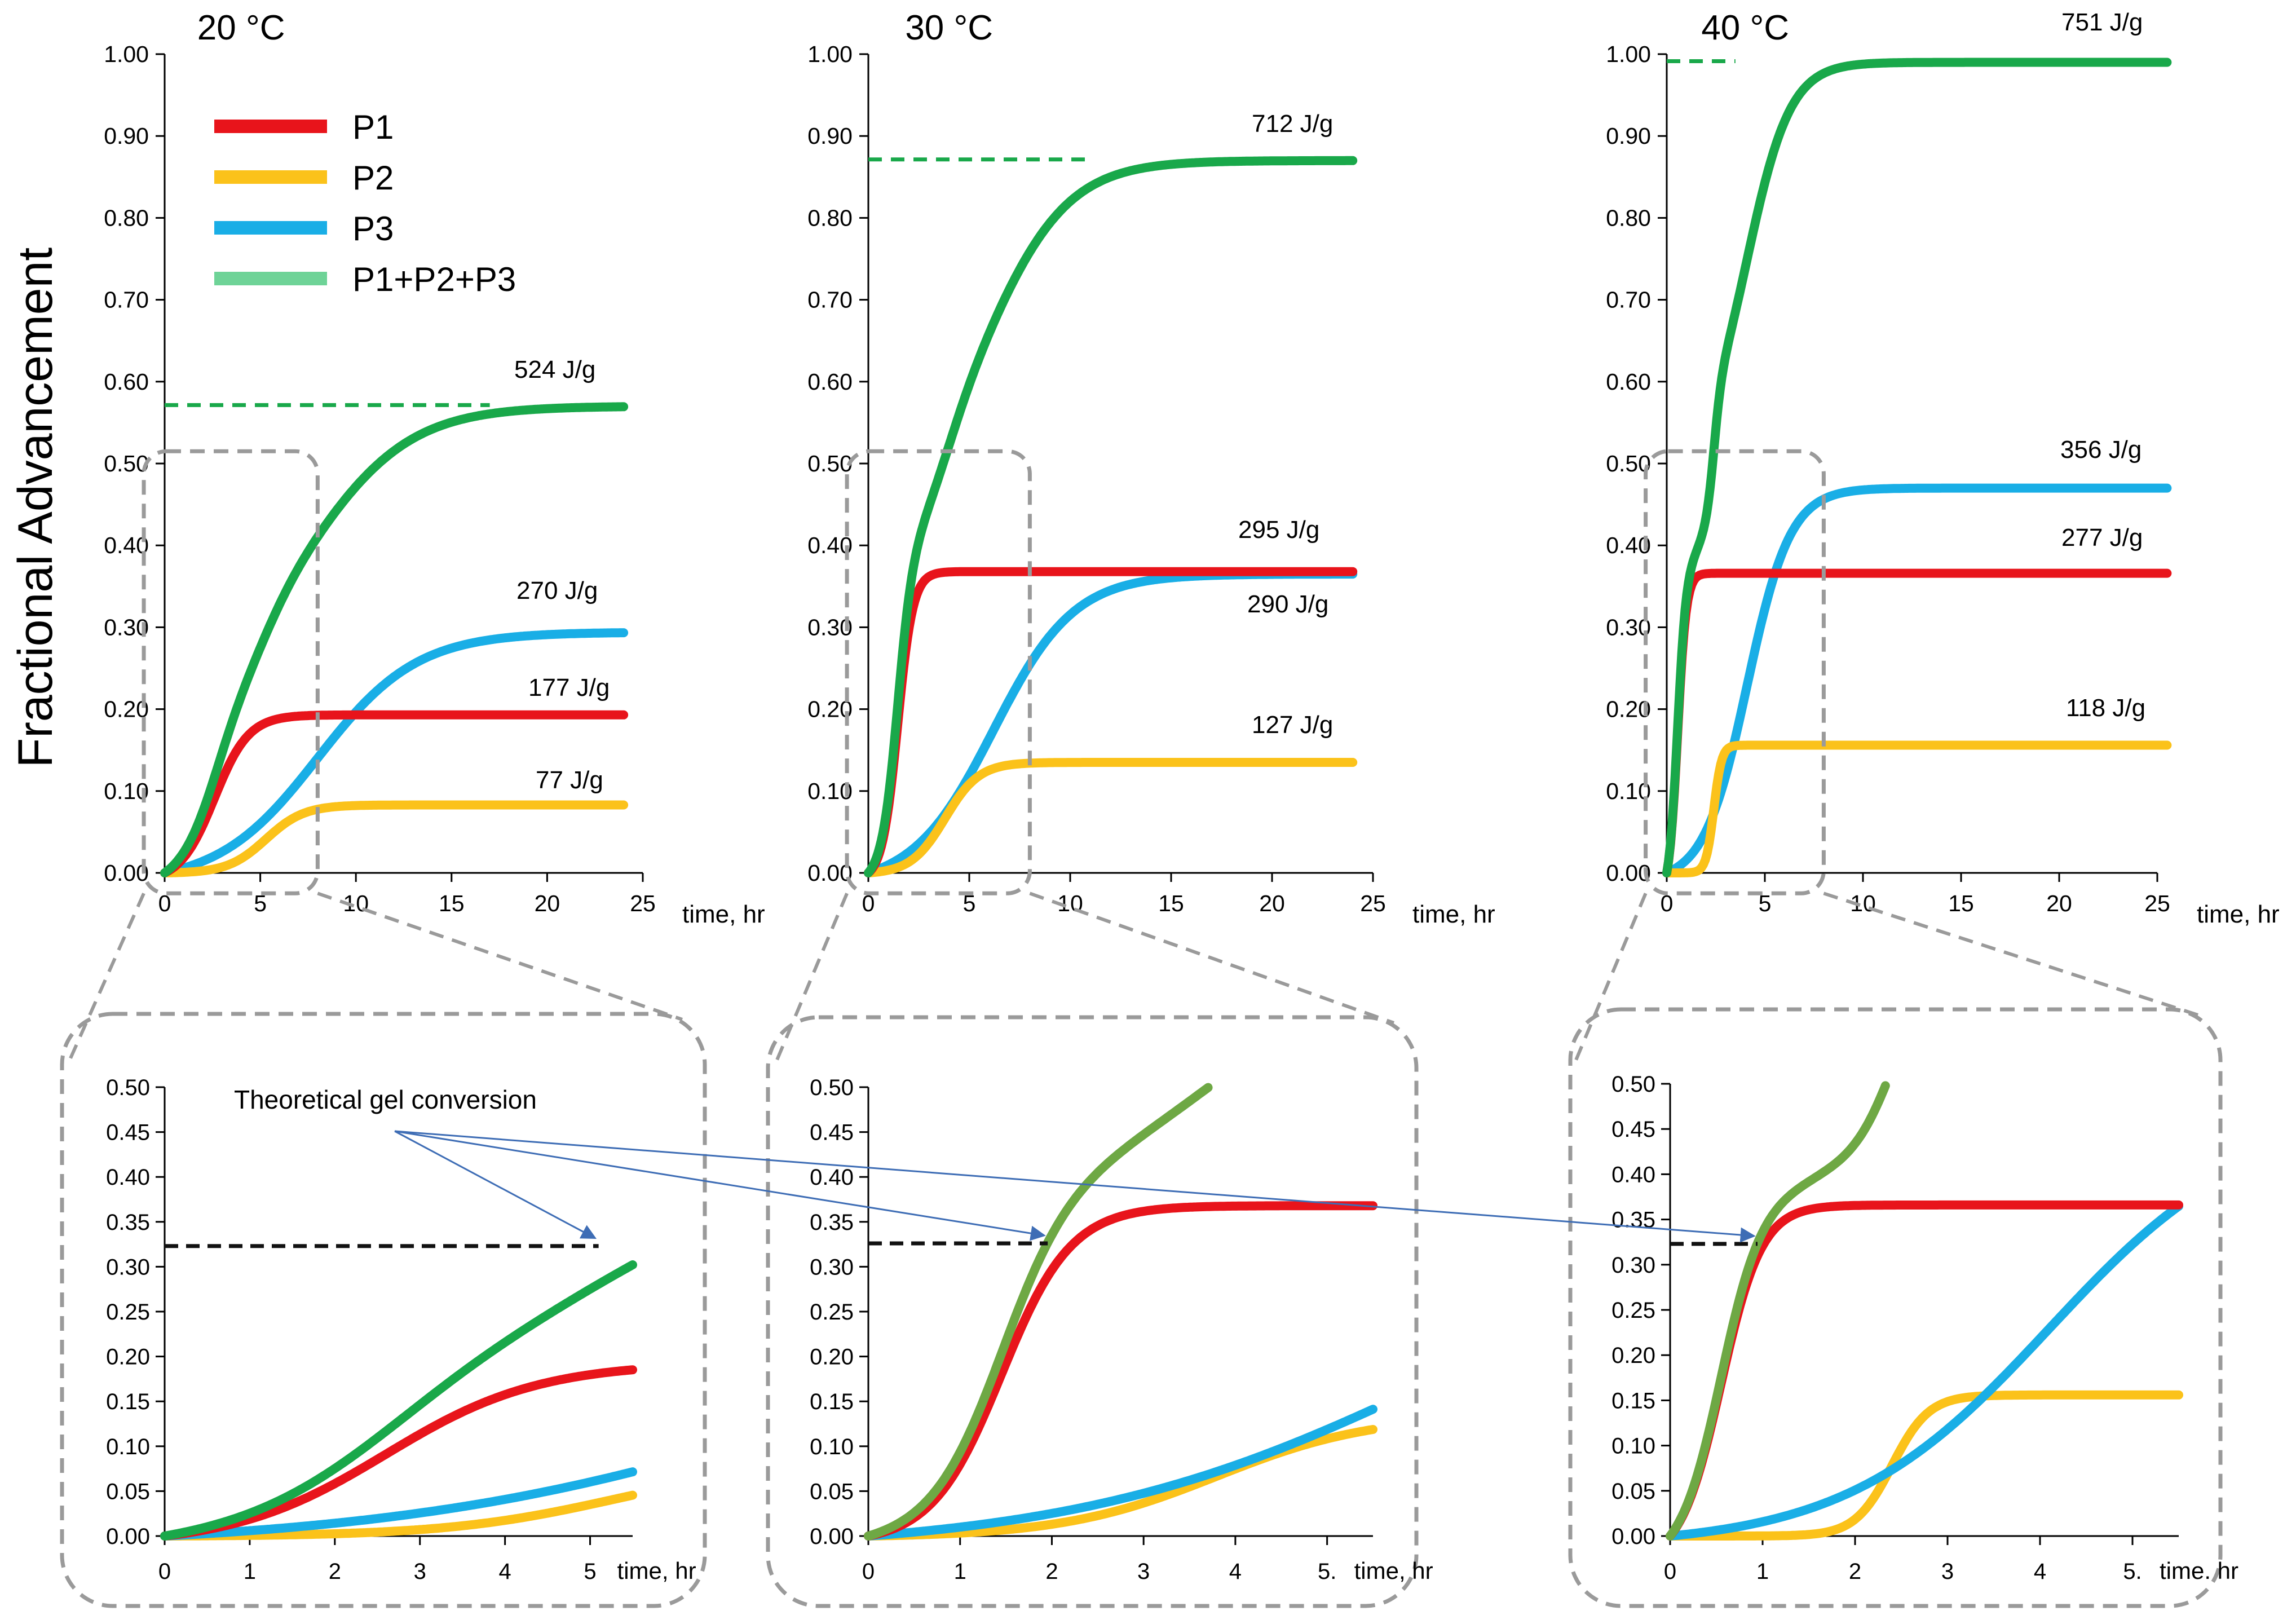  I want to click on energy-label-p2: 77 J/g, so click(569, 780).